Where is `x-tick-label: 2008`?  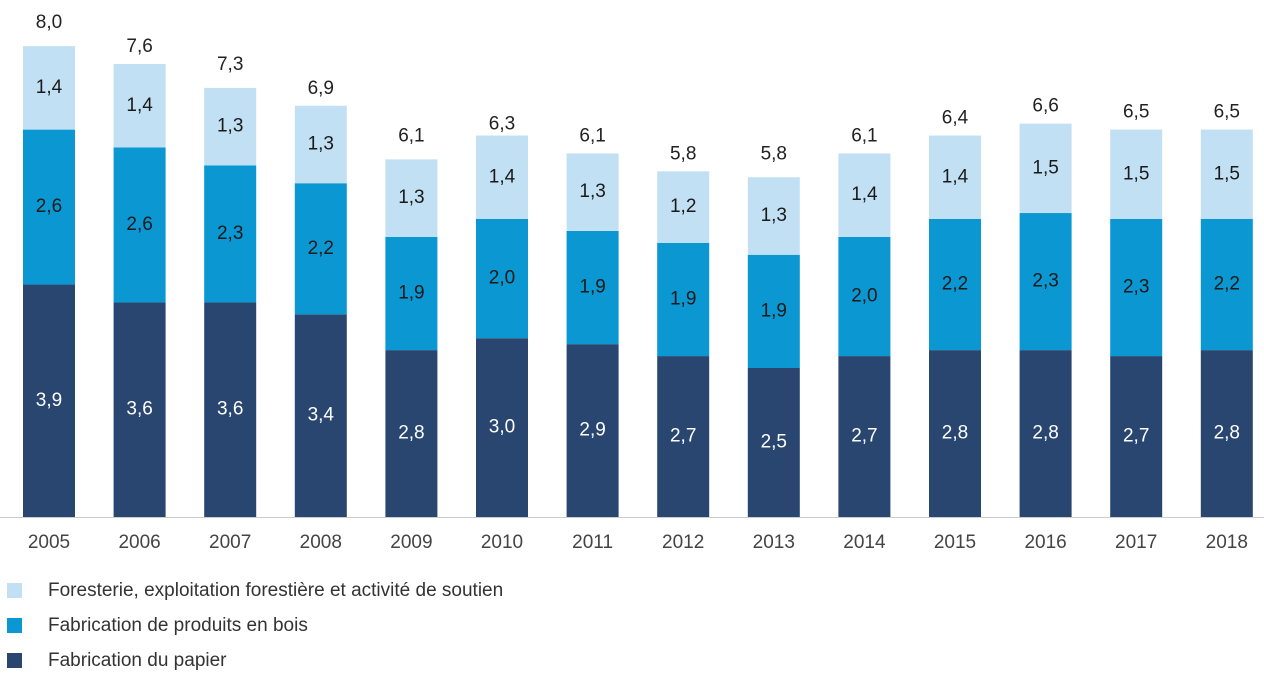 x-tick-label: 2008 is located at coordinates (321, 542).